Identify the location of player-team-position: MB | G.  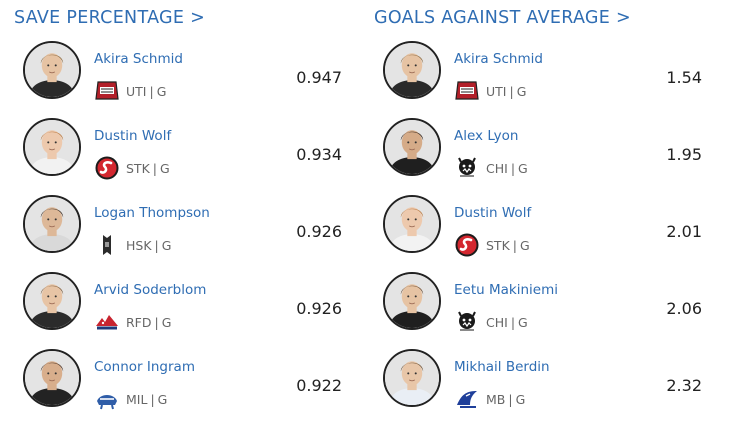
(489, 399).